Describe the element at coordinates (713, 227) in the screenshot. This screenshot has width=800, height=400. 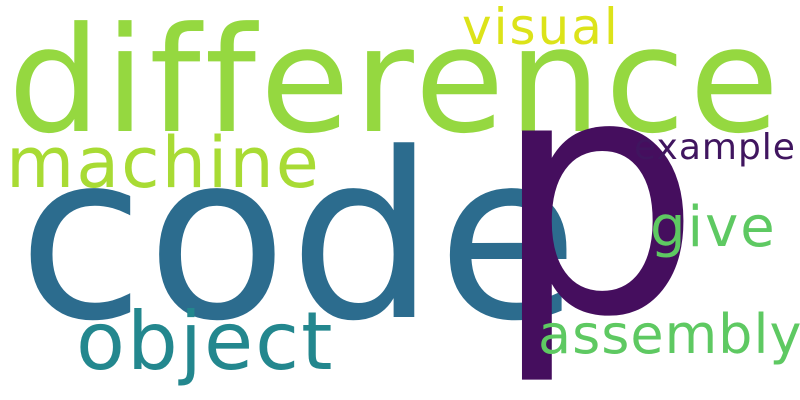
I see `word-give: give` at that location.